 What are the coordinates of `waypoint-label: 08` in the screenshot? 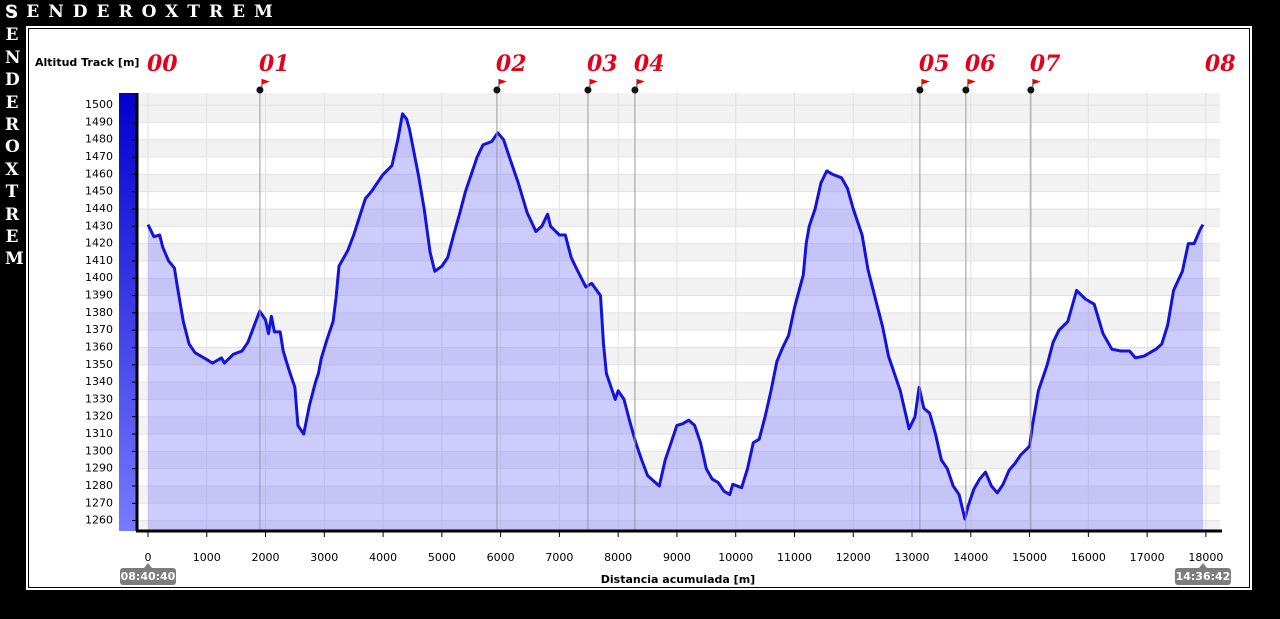 It's located at (1220, 64).